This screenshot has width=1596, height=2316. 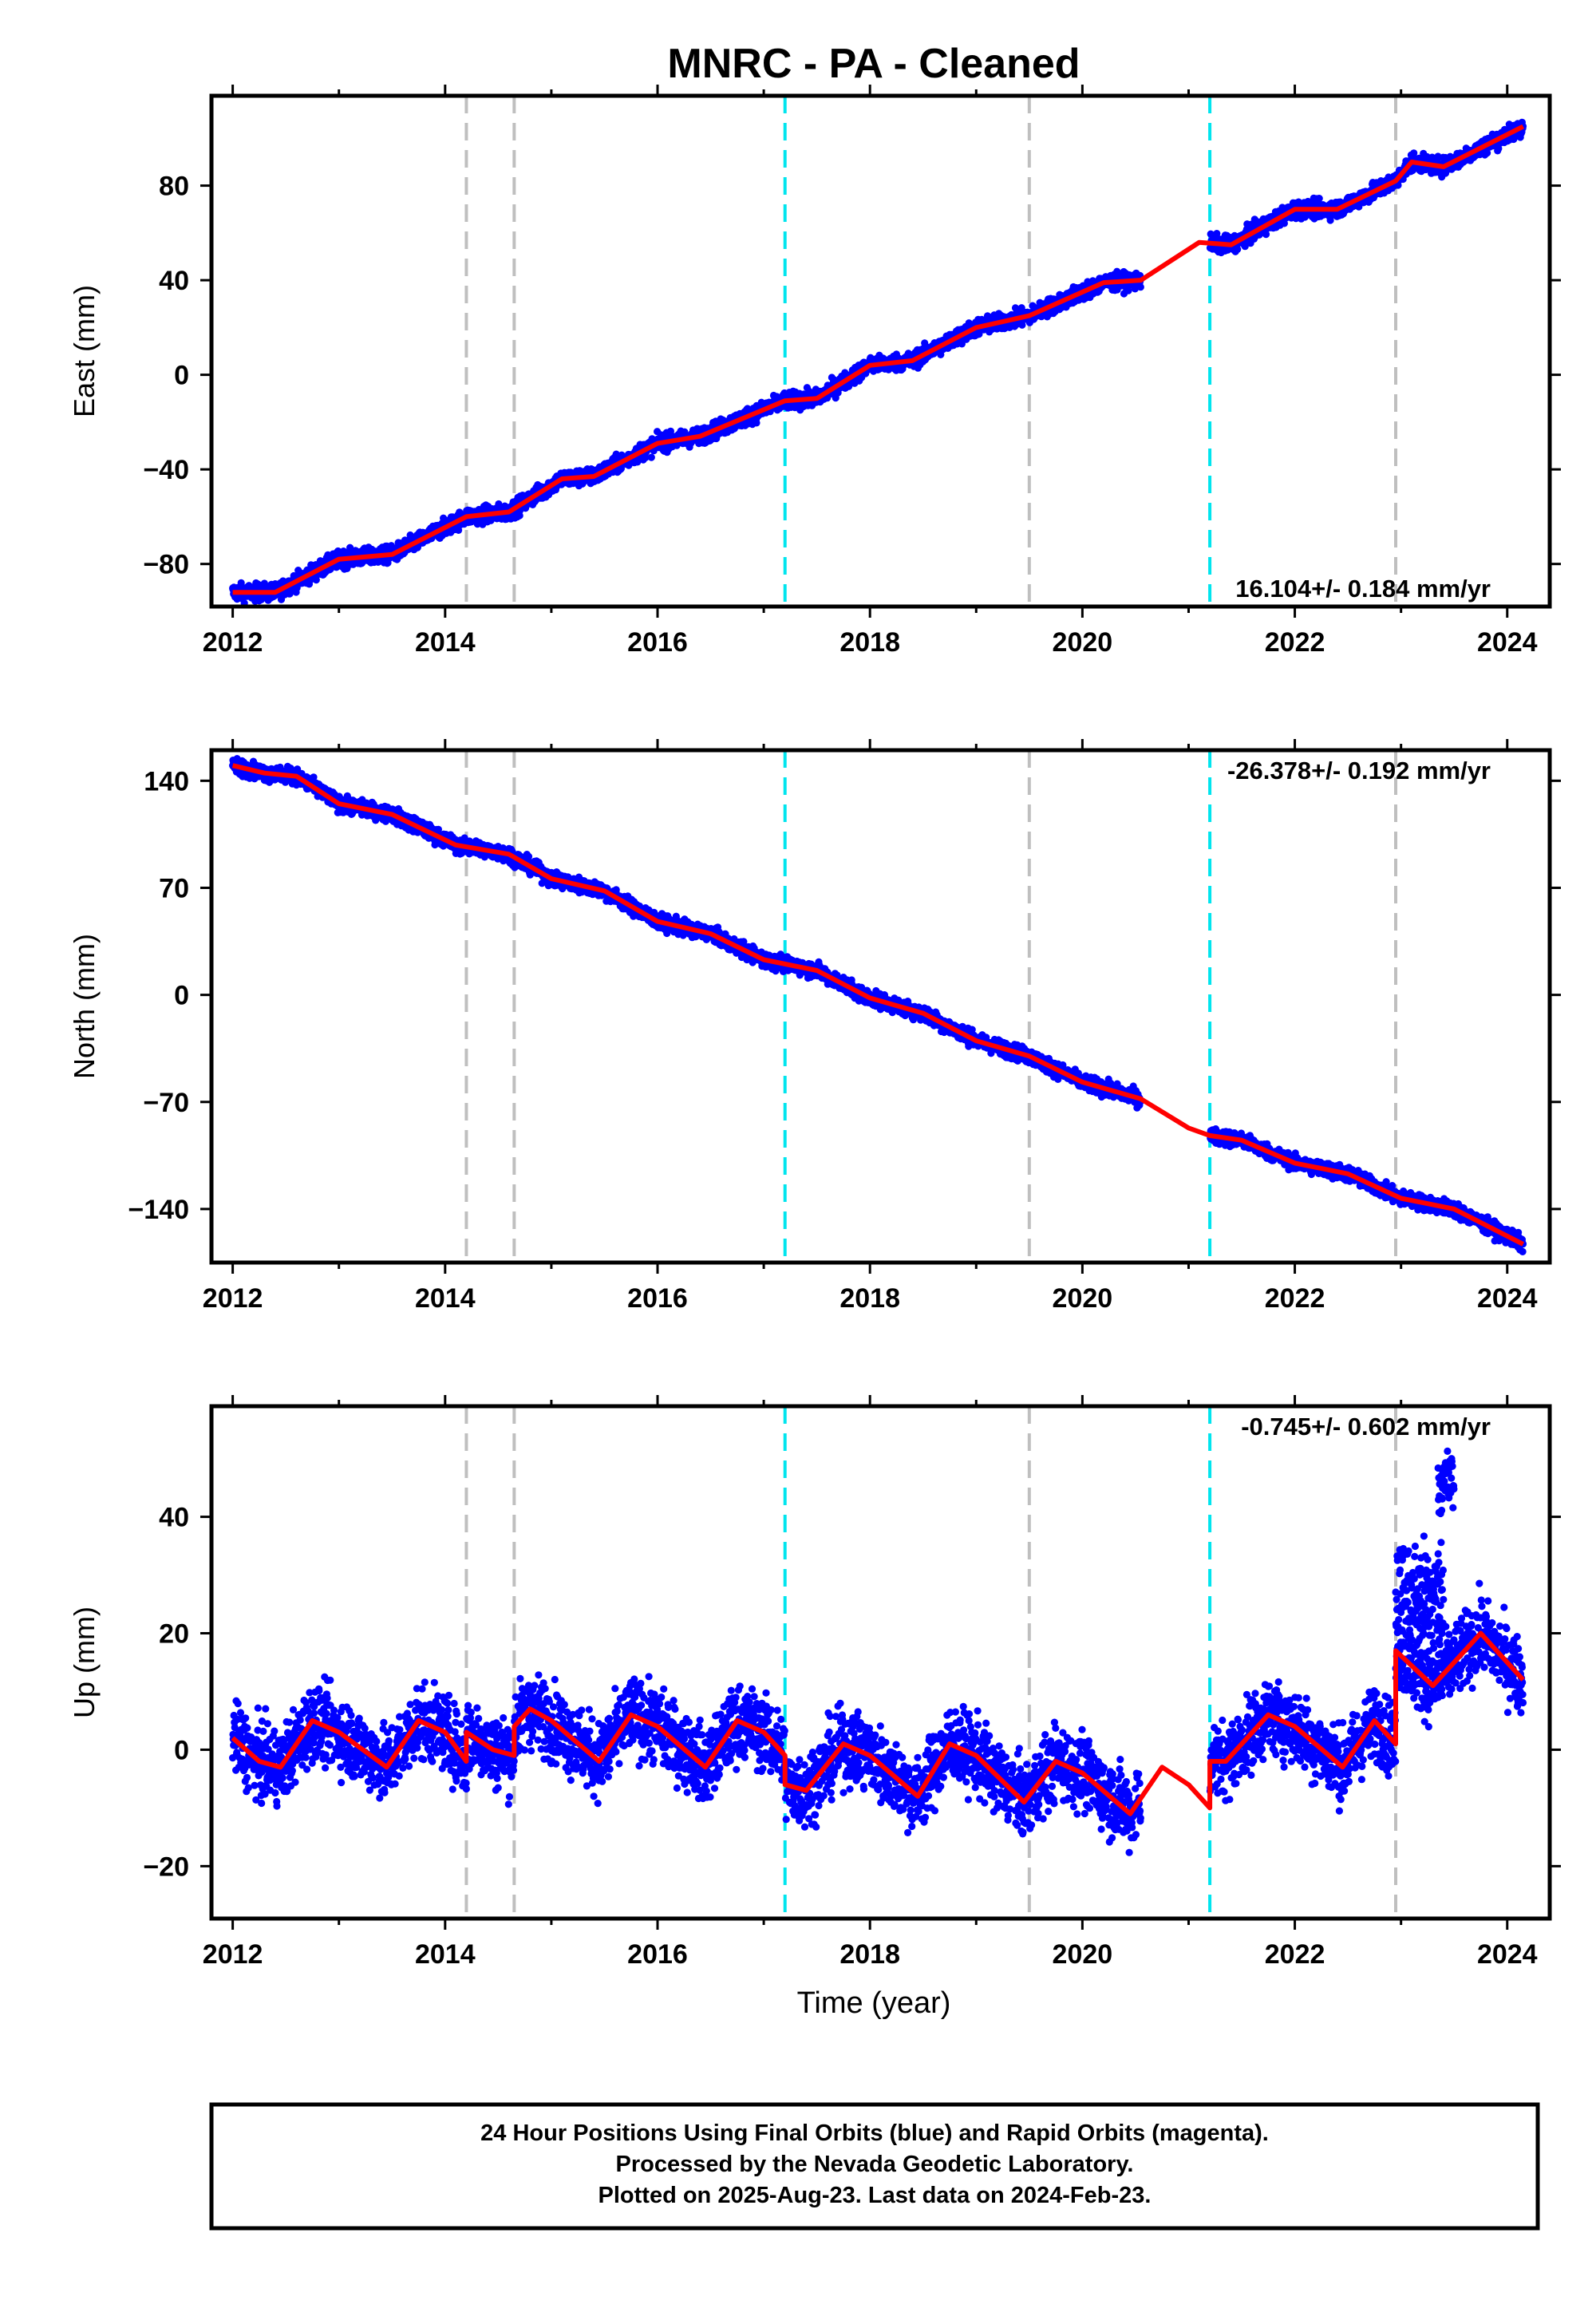 What do you see at coordinates (869, 642) in the screenshot?
I see `east-x-tick-label: 2018` at bounding box center [869, 642].